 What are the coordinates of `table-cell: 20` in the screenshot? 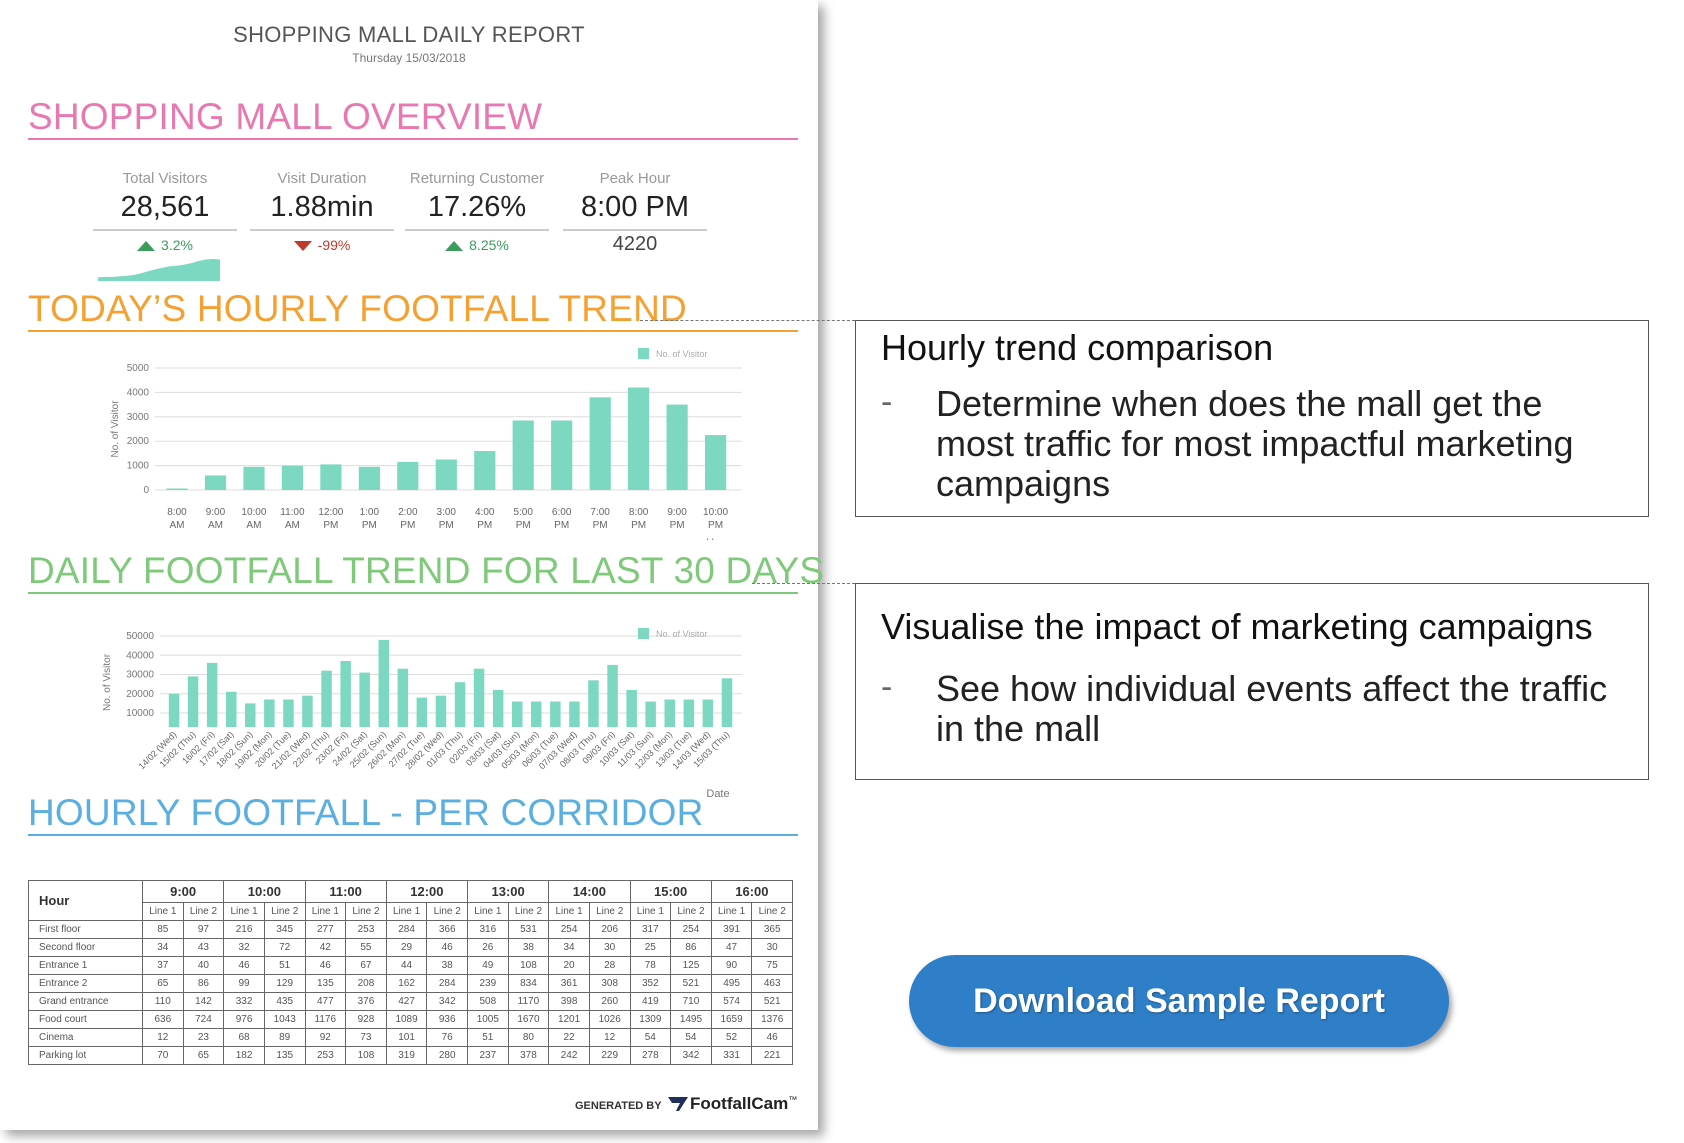 It's located at (569, 965).